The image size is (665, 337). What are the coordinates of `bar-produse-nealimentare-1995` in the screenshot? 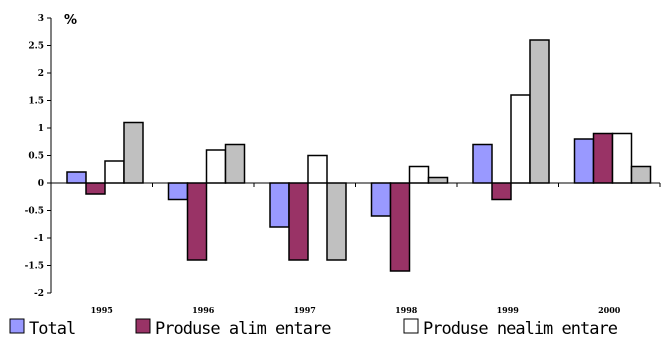 It's located at (114, 172).